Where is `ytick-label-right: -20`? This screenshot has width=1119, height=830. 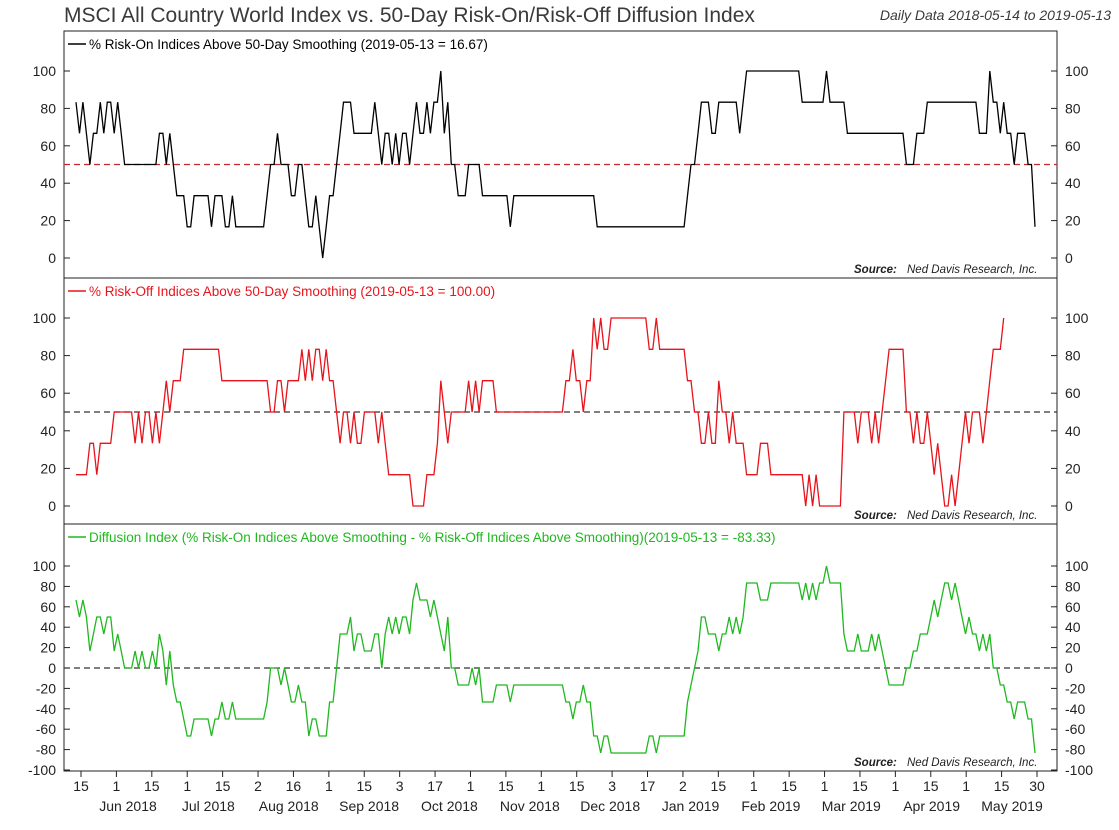 ytick-label-right: -20 is located at coordinates (1075, 688).